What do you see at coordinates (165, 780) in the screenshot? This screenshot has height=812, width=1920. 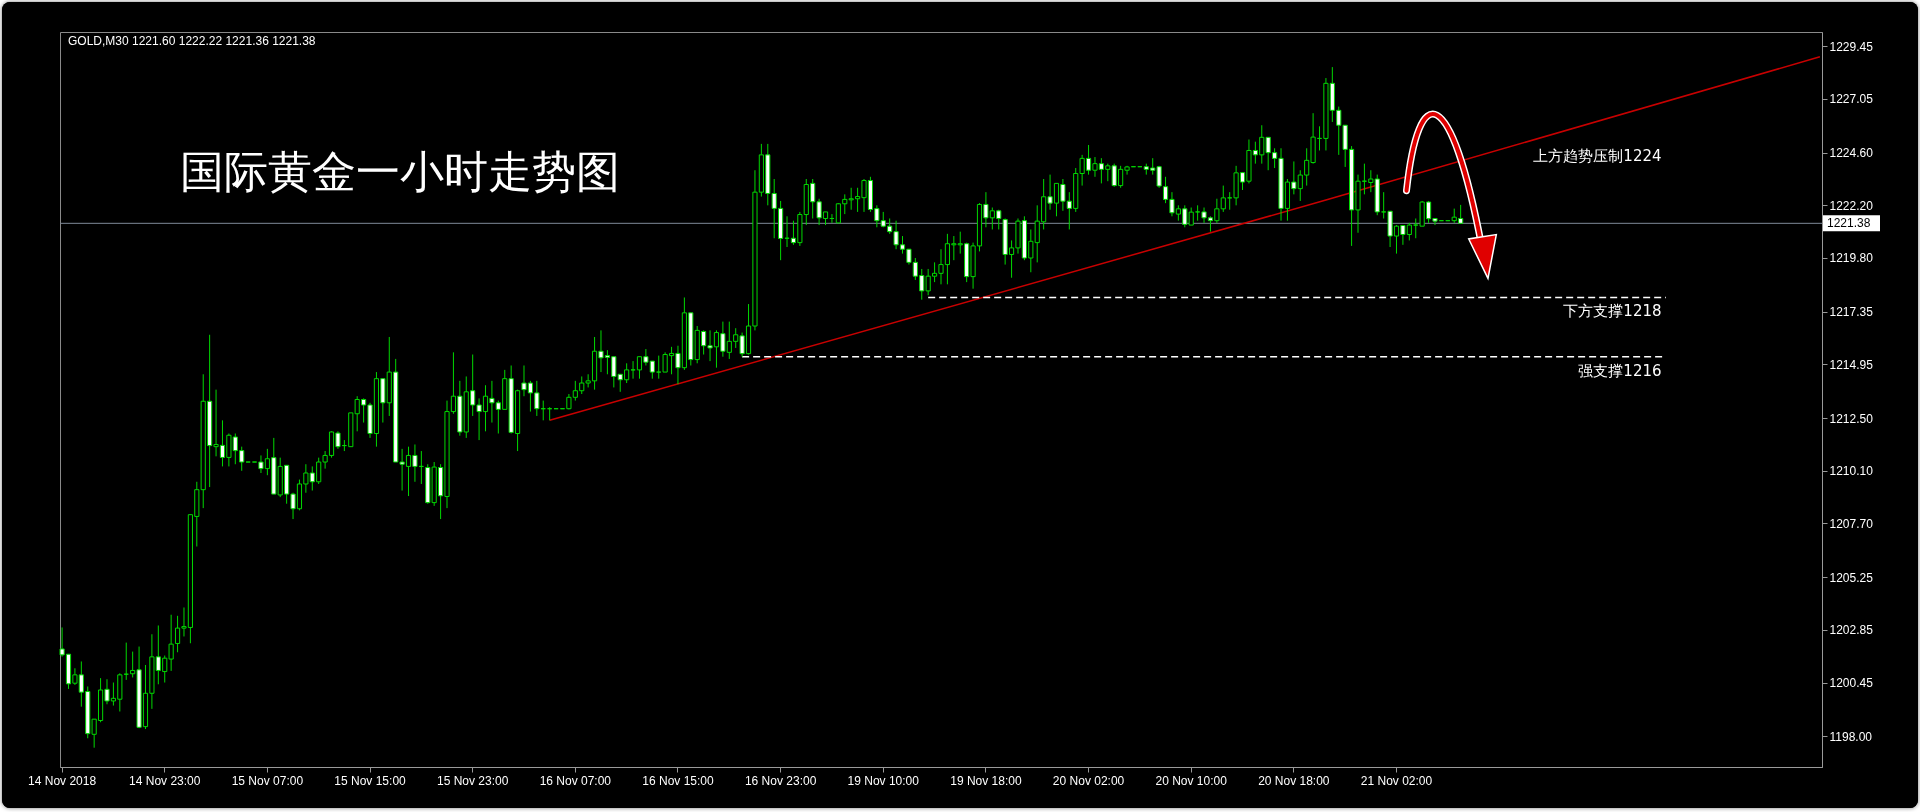 I see `x-tick-label: 14 Nov 23:00` at bounding box center [165, 780].